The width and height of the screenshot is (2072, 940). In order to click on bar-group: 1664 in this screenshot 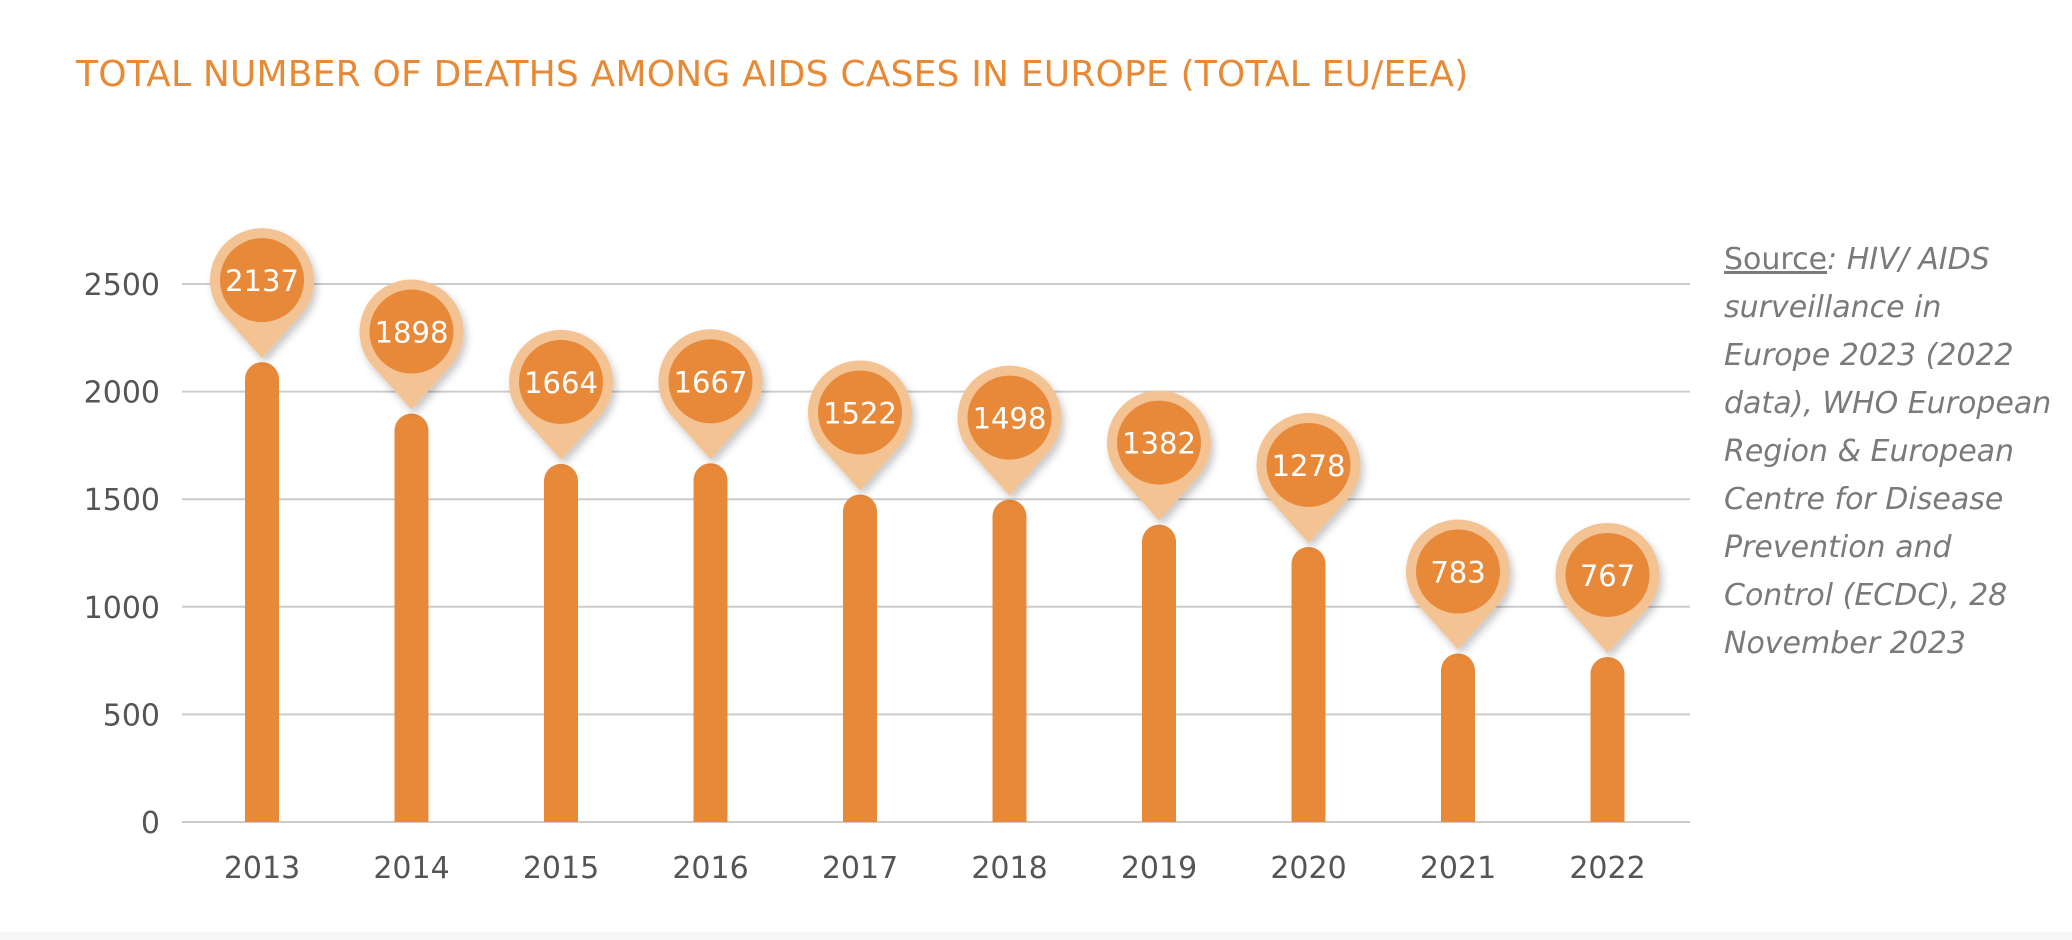, I will do `click(561, 575)`.